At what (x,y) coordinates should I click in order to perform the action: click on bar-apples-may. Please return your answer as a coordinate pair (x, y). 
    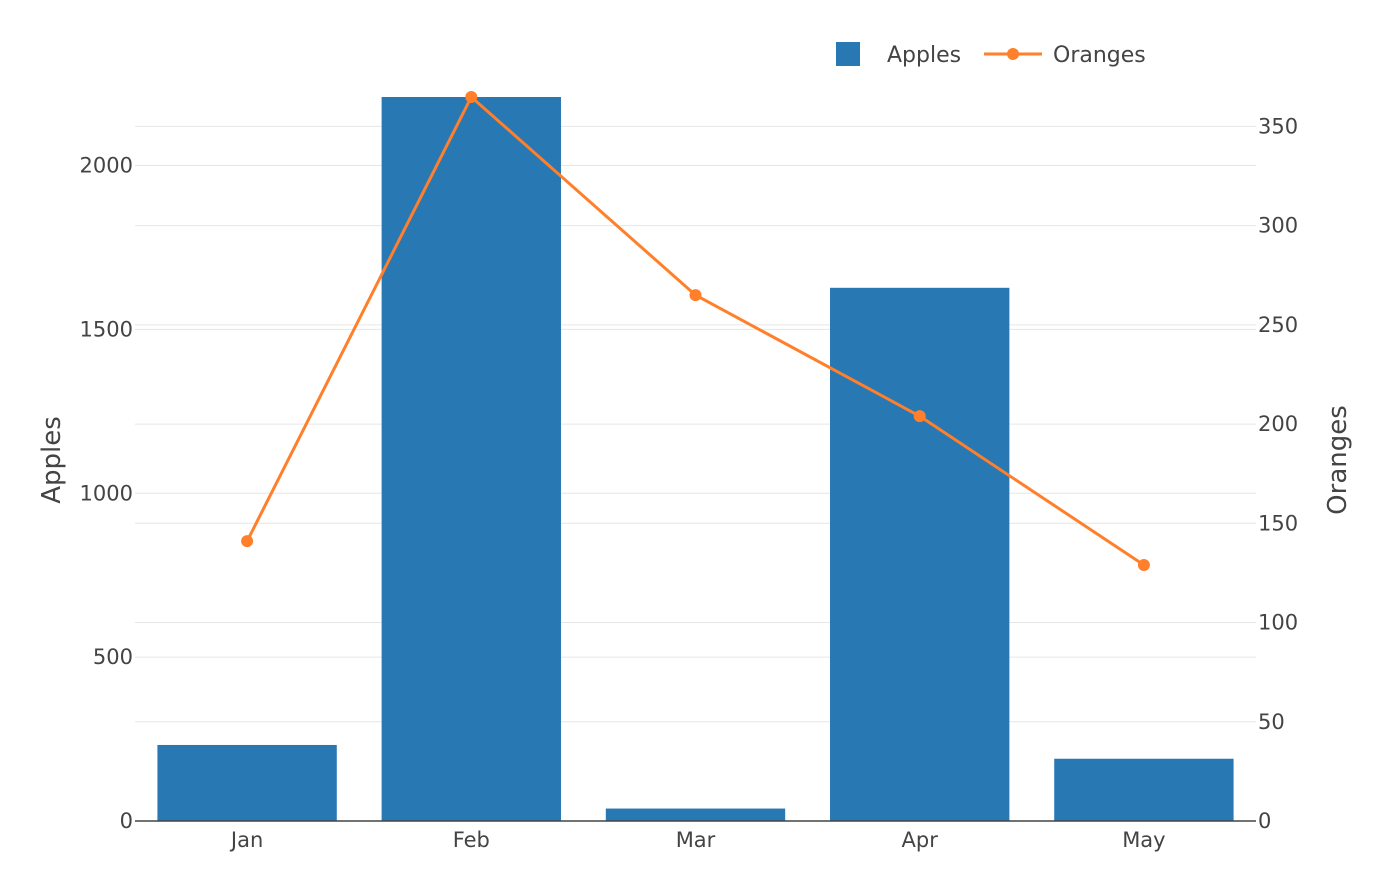
    Looking at the image, I should click on (1144, 789).